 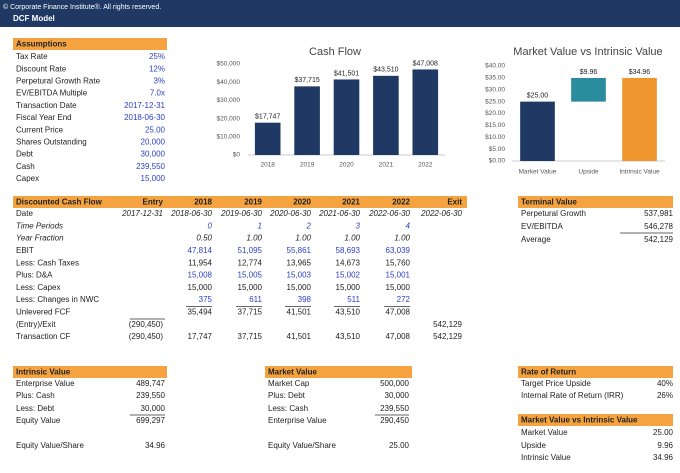 What do you see at coordinates (200, 275) in the screenshot?
I see `cell-value: 15,008` at bounding box center [200, 275].